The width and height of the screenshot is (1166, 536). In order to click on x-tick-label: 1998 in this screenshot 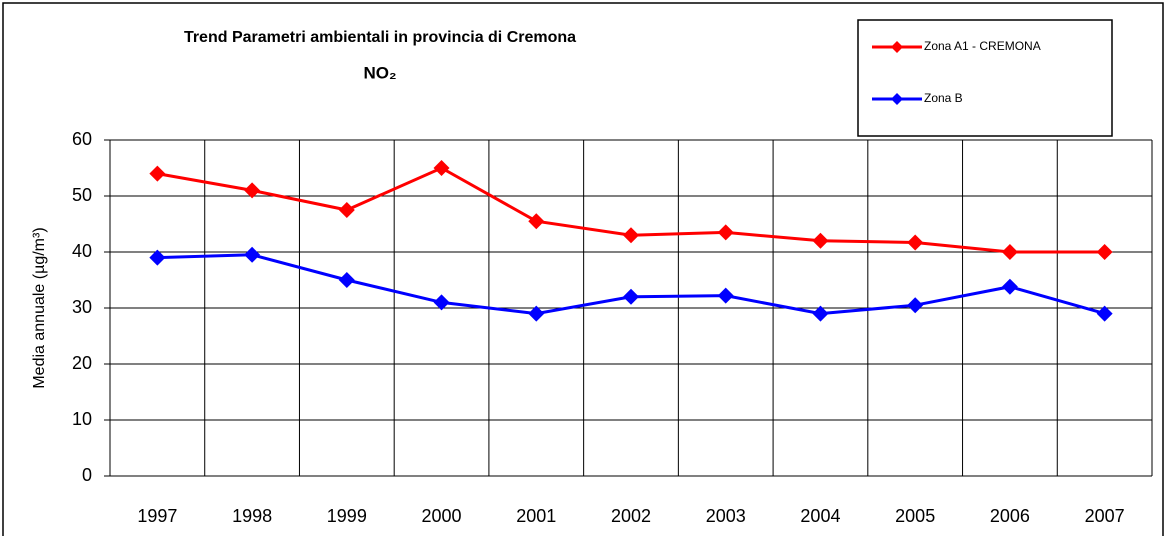, I will do `click(252, 516)`.